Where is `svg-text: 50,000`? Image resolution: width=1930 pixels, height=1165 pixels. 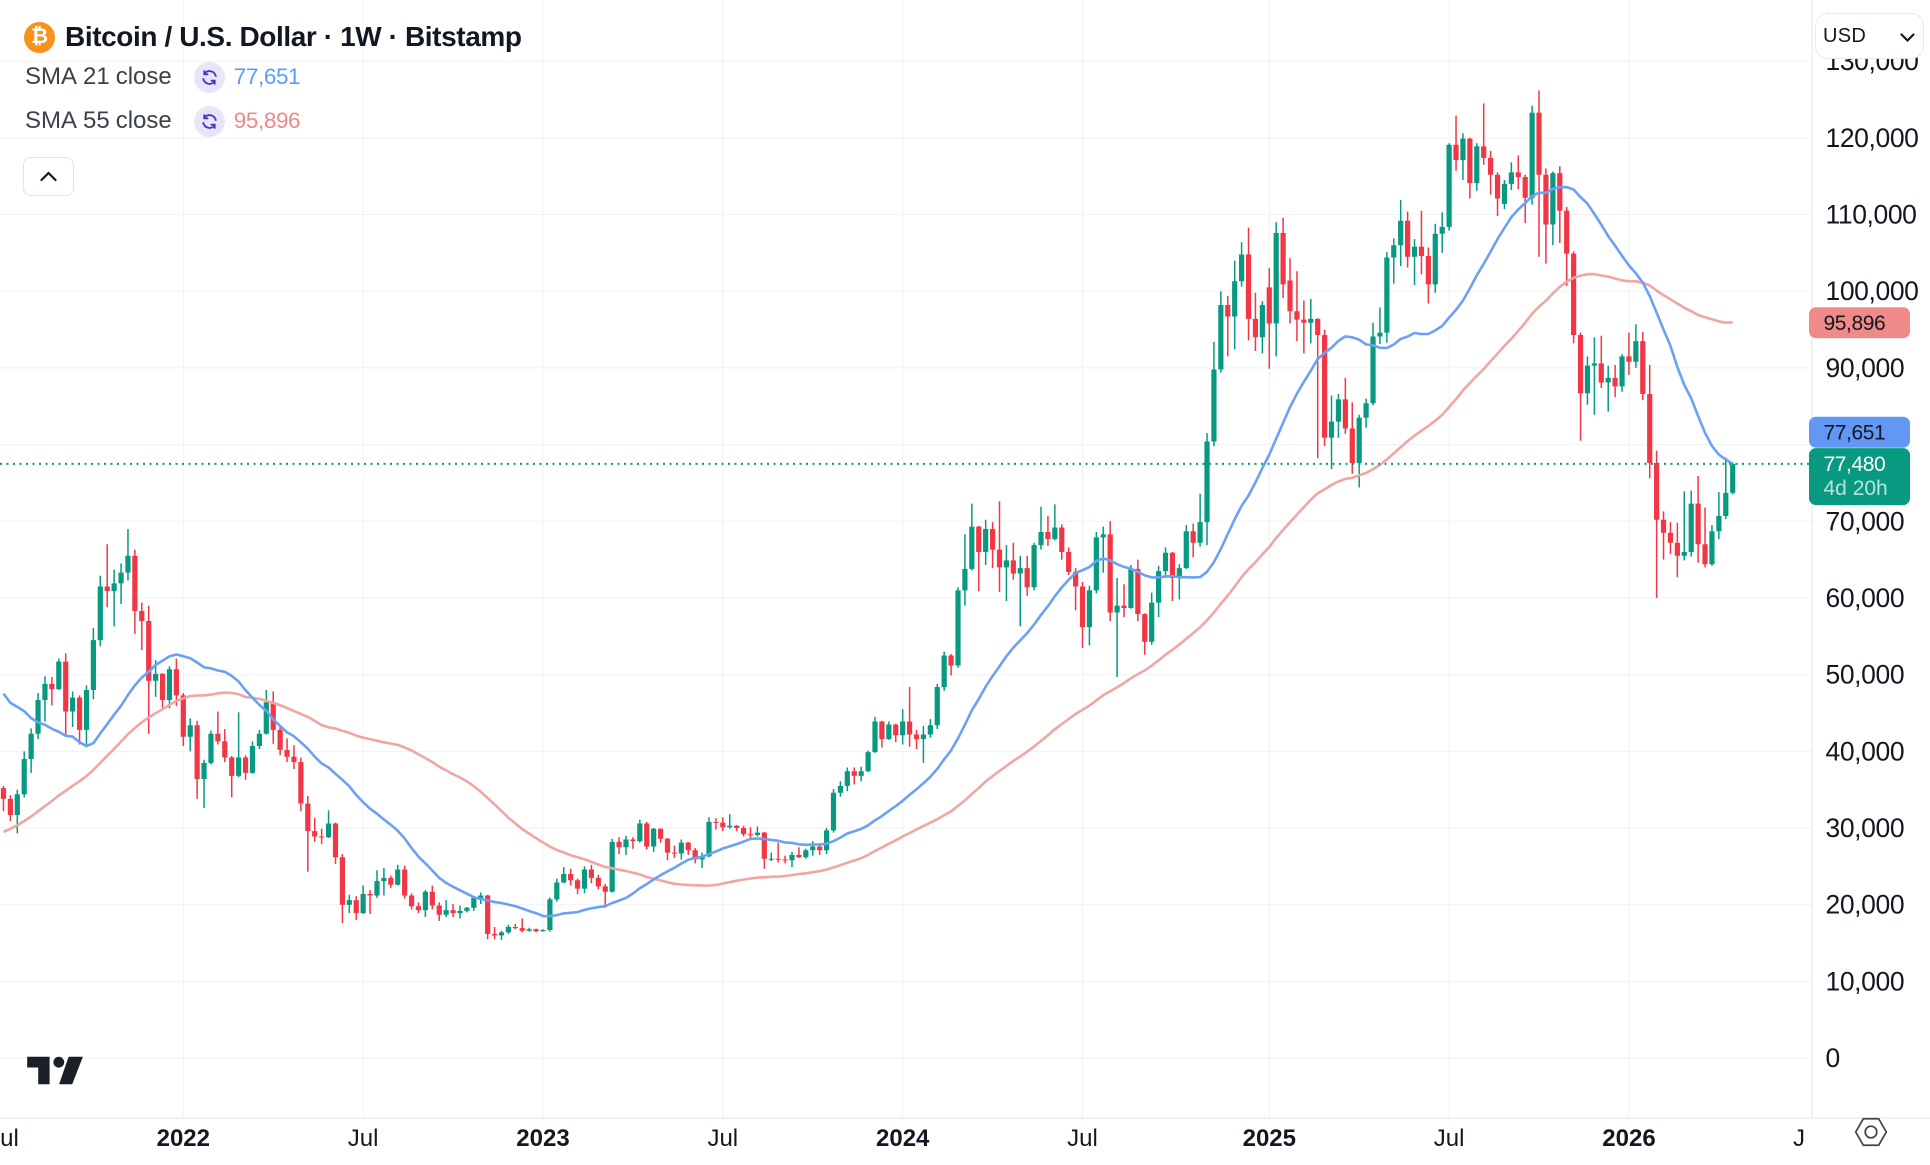 svg-text: 50,000 is located at coordinates (1865, 675).